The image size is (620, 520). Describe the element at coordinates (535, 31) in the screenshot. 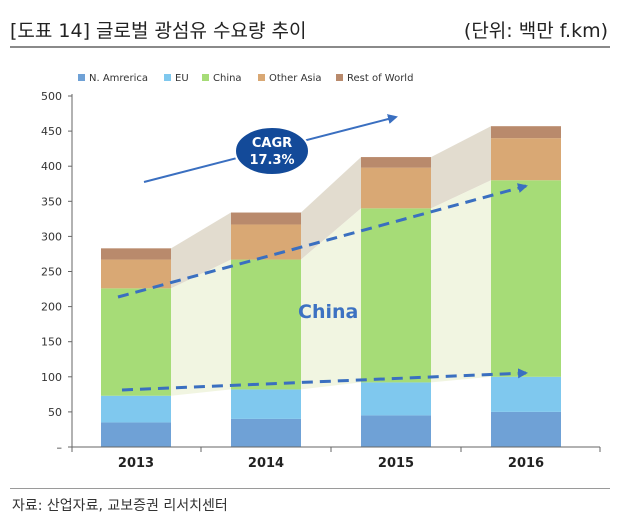

I see `unit-label: (단위: 백만 f.km)` at that location.